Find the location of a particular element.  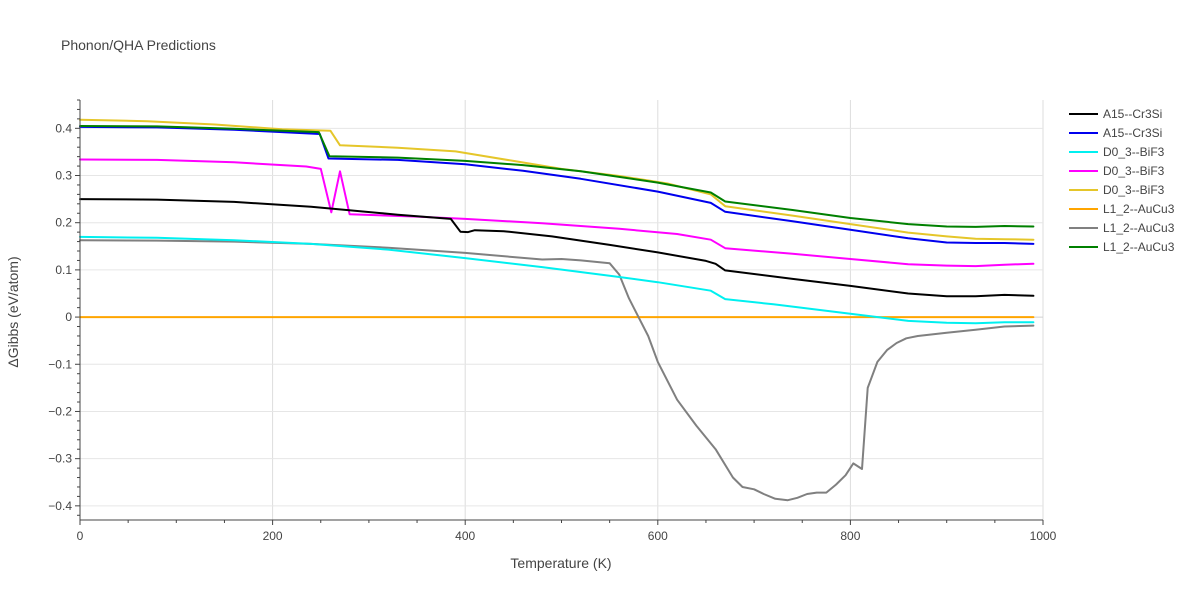

y-tick-label: −0.1 is located at coordinates (60, 364).